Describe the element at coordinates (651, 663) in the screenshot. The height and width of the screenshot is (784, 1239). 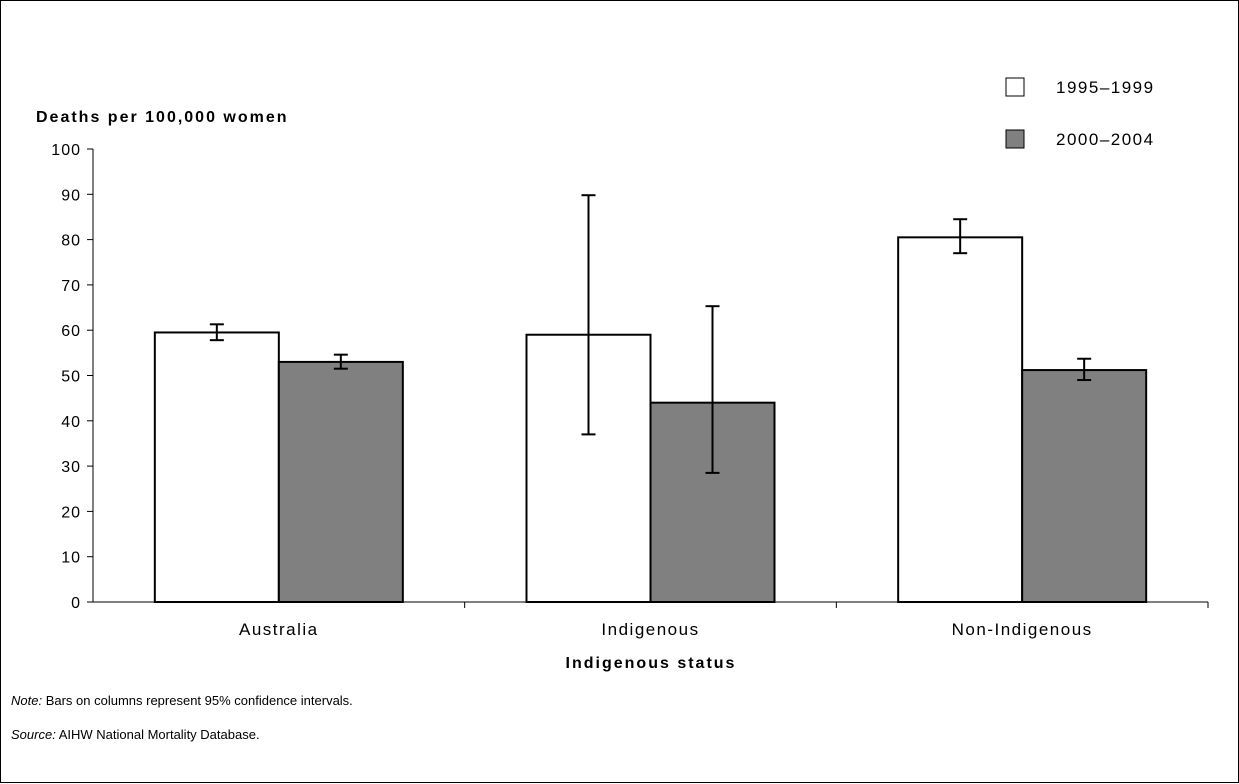
I see `x-axis-title: Indigenous status` at that location.